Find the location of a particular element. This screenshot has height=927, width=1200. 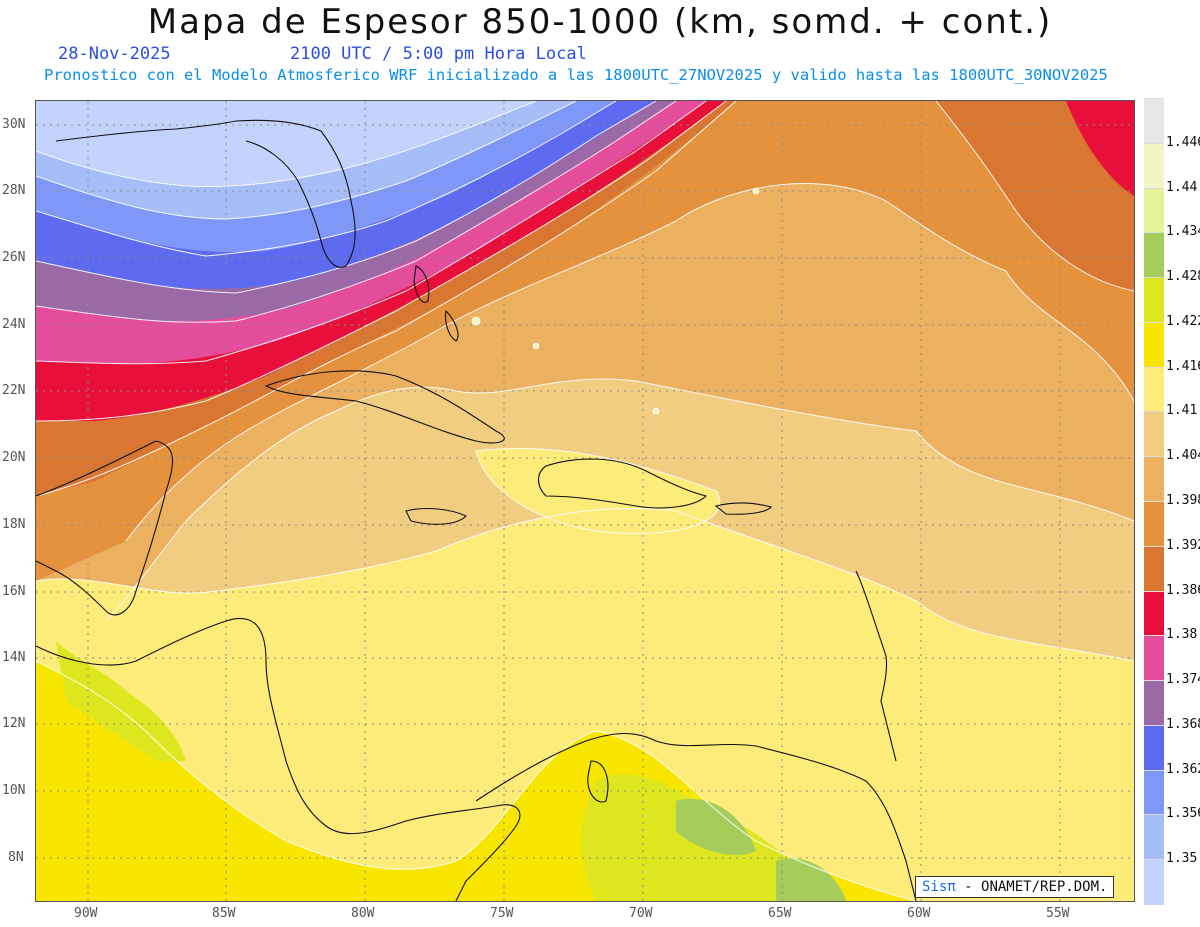

lon-tick: 60W is located at coordinates (919, 913).